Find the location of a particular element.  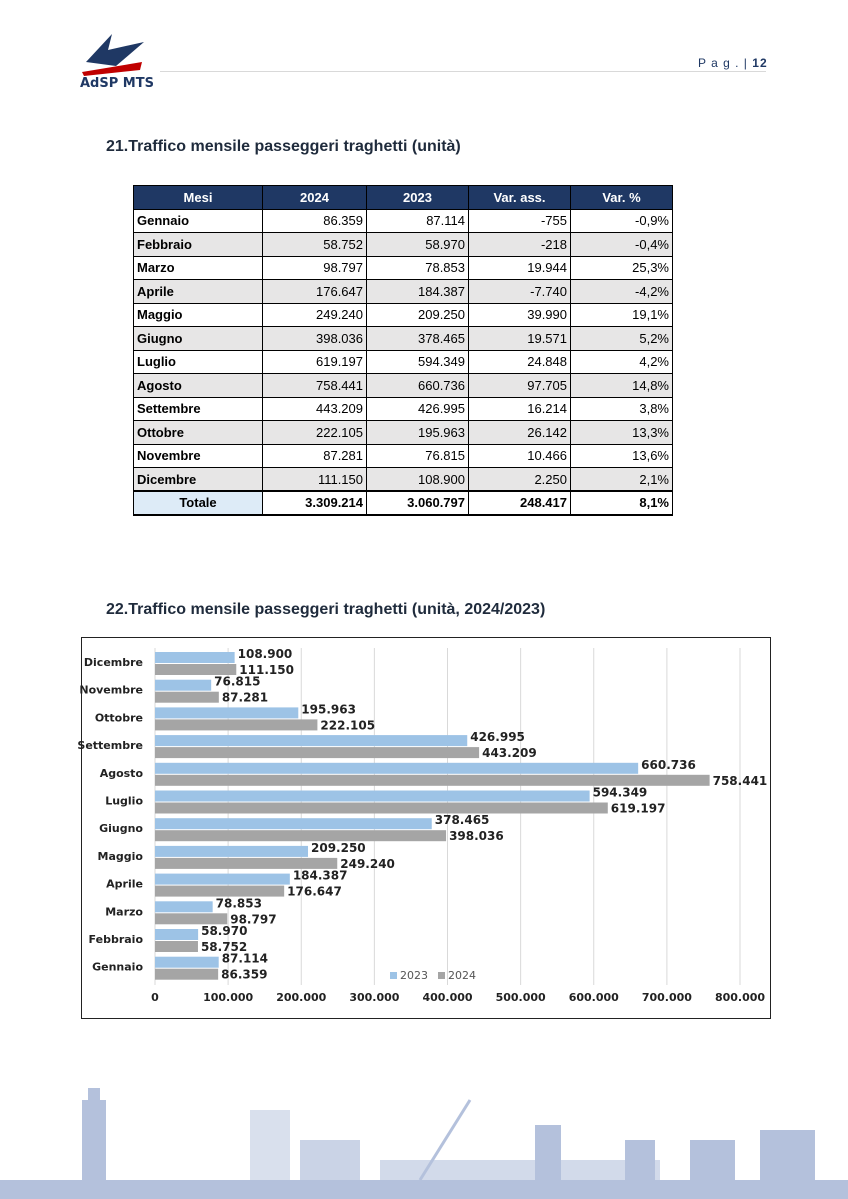

value-label: 111.150 is located at coordinates (266, 670).